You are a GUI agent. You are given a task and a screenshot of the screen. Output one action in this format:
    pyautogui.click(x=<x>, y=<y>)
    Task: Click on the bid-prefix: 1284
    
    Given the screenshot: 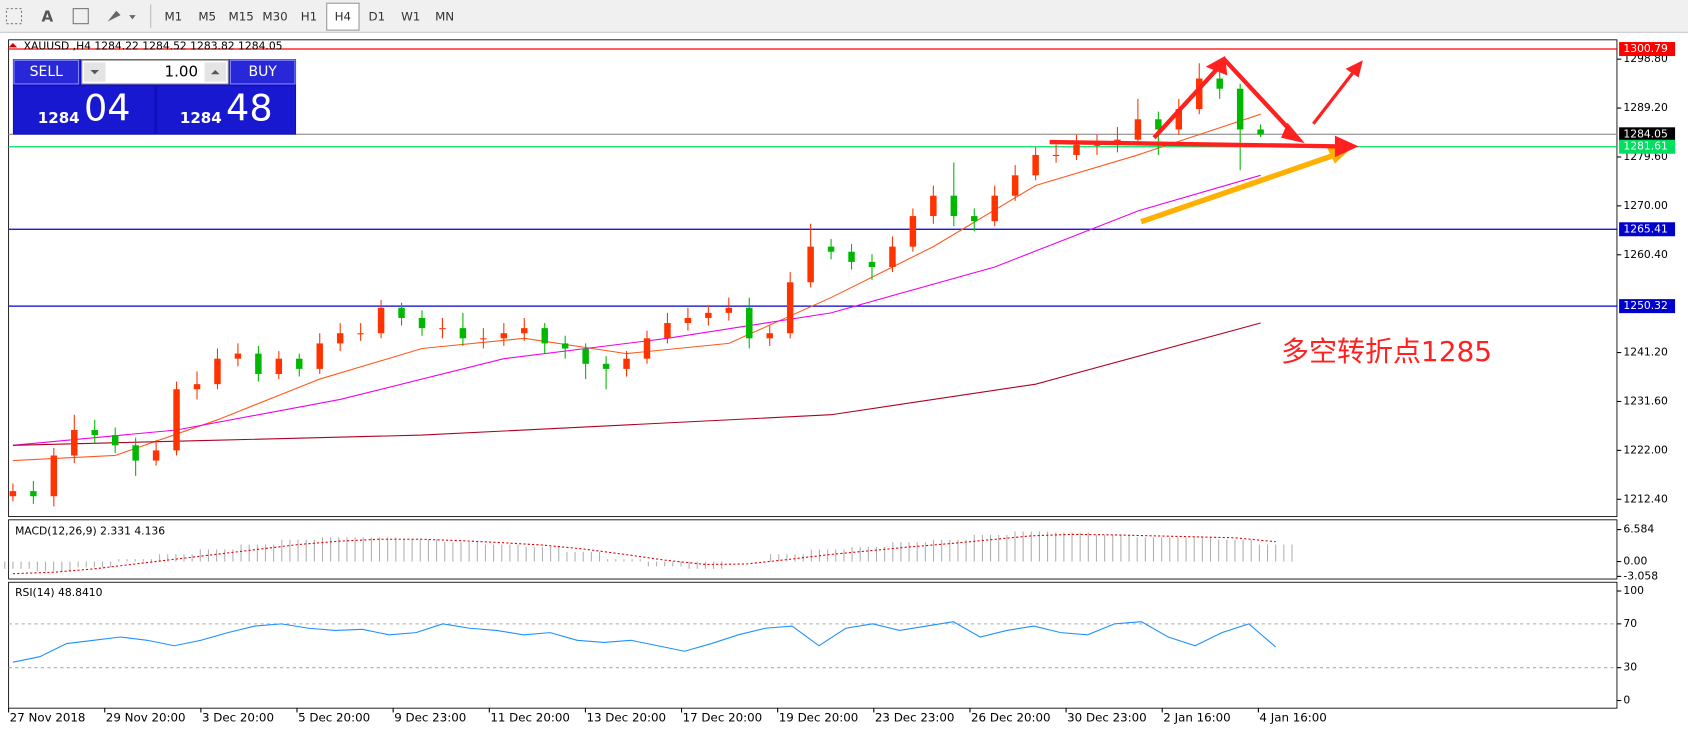 What is the action you would take?
    pyautogui.click(x=59, y=118)
    